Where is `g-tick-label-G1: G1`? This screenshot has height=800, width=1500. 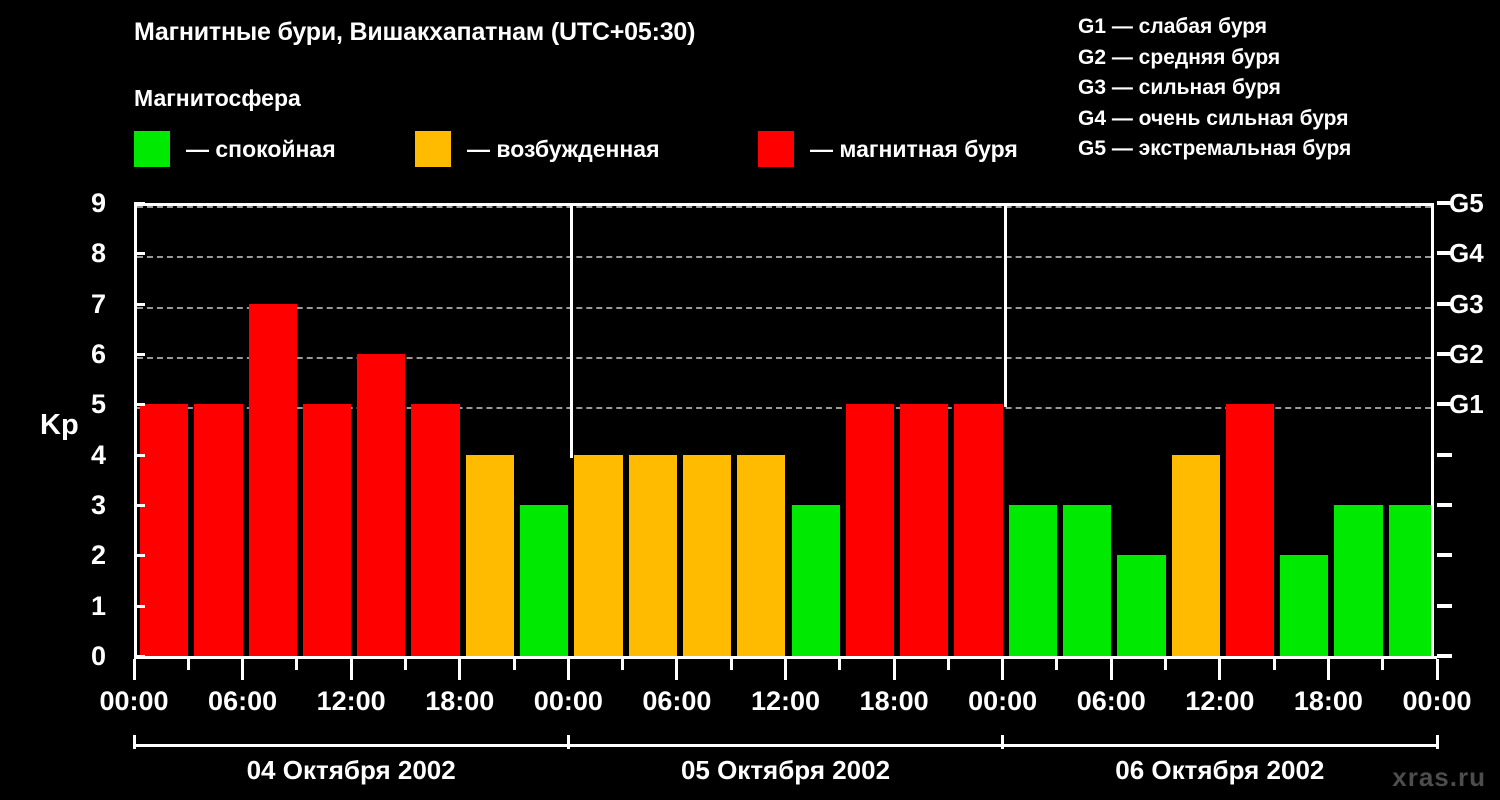
g-tick-label-G1: G1 is located at coordinates (1466, 404).